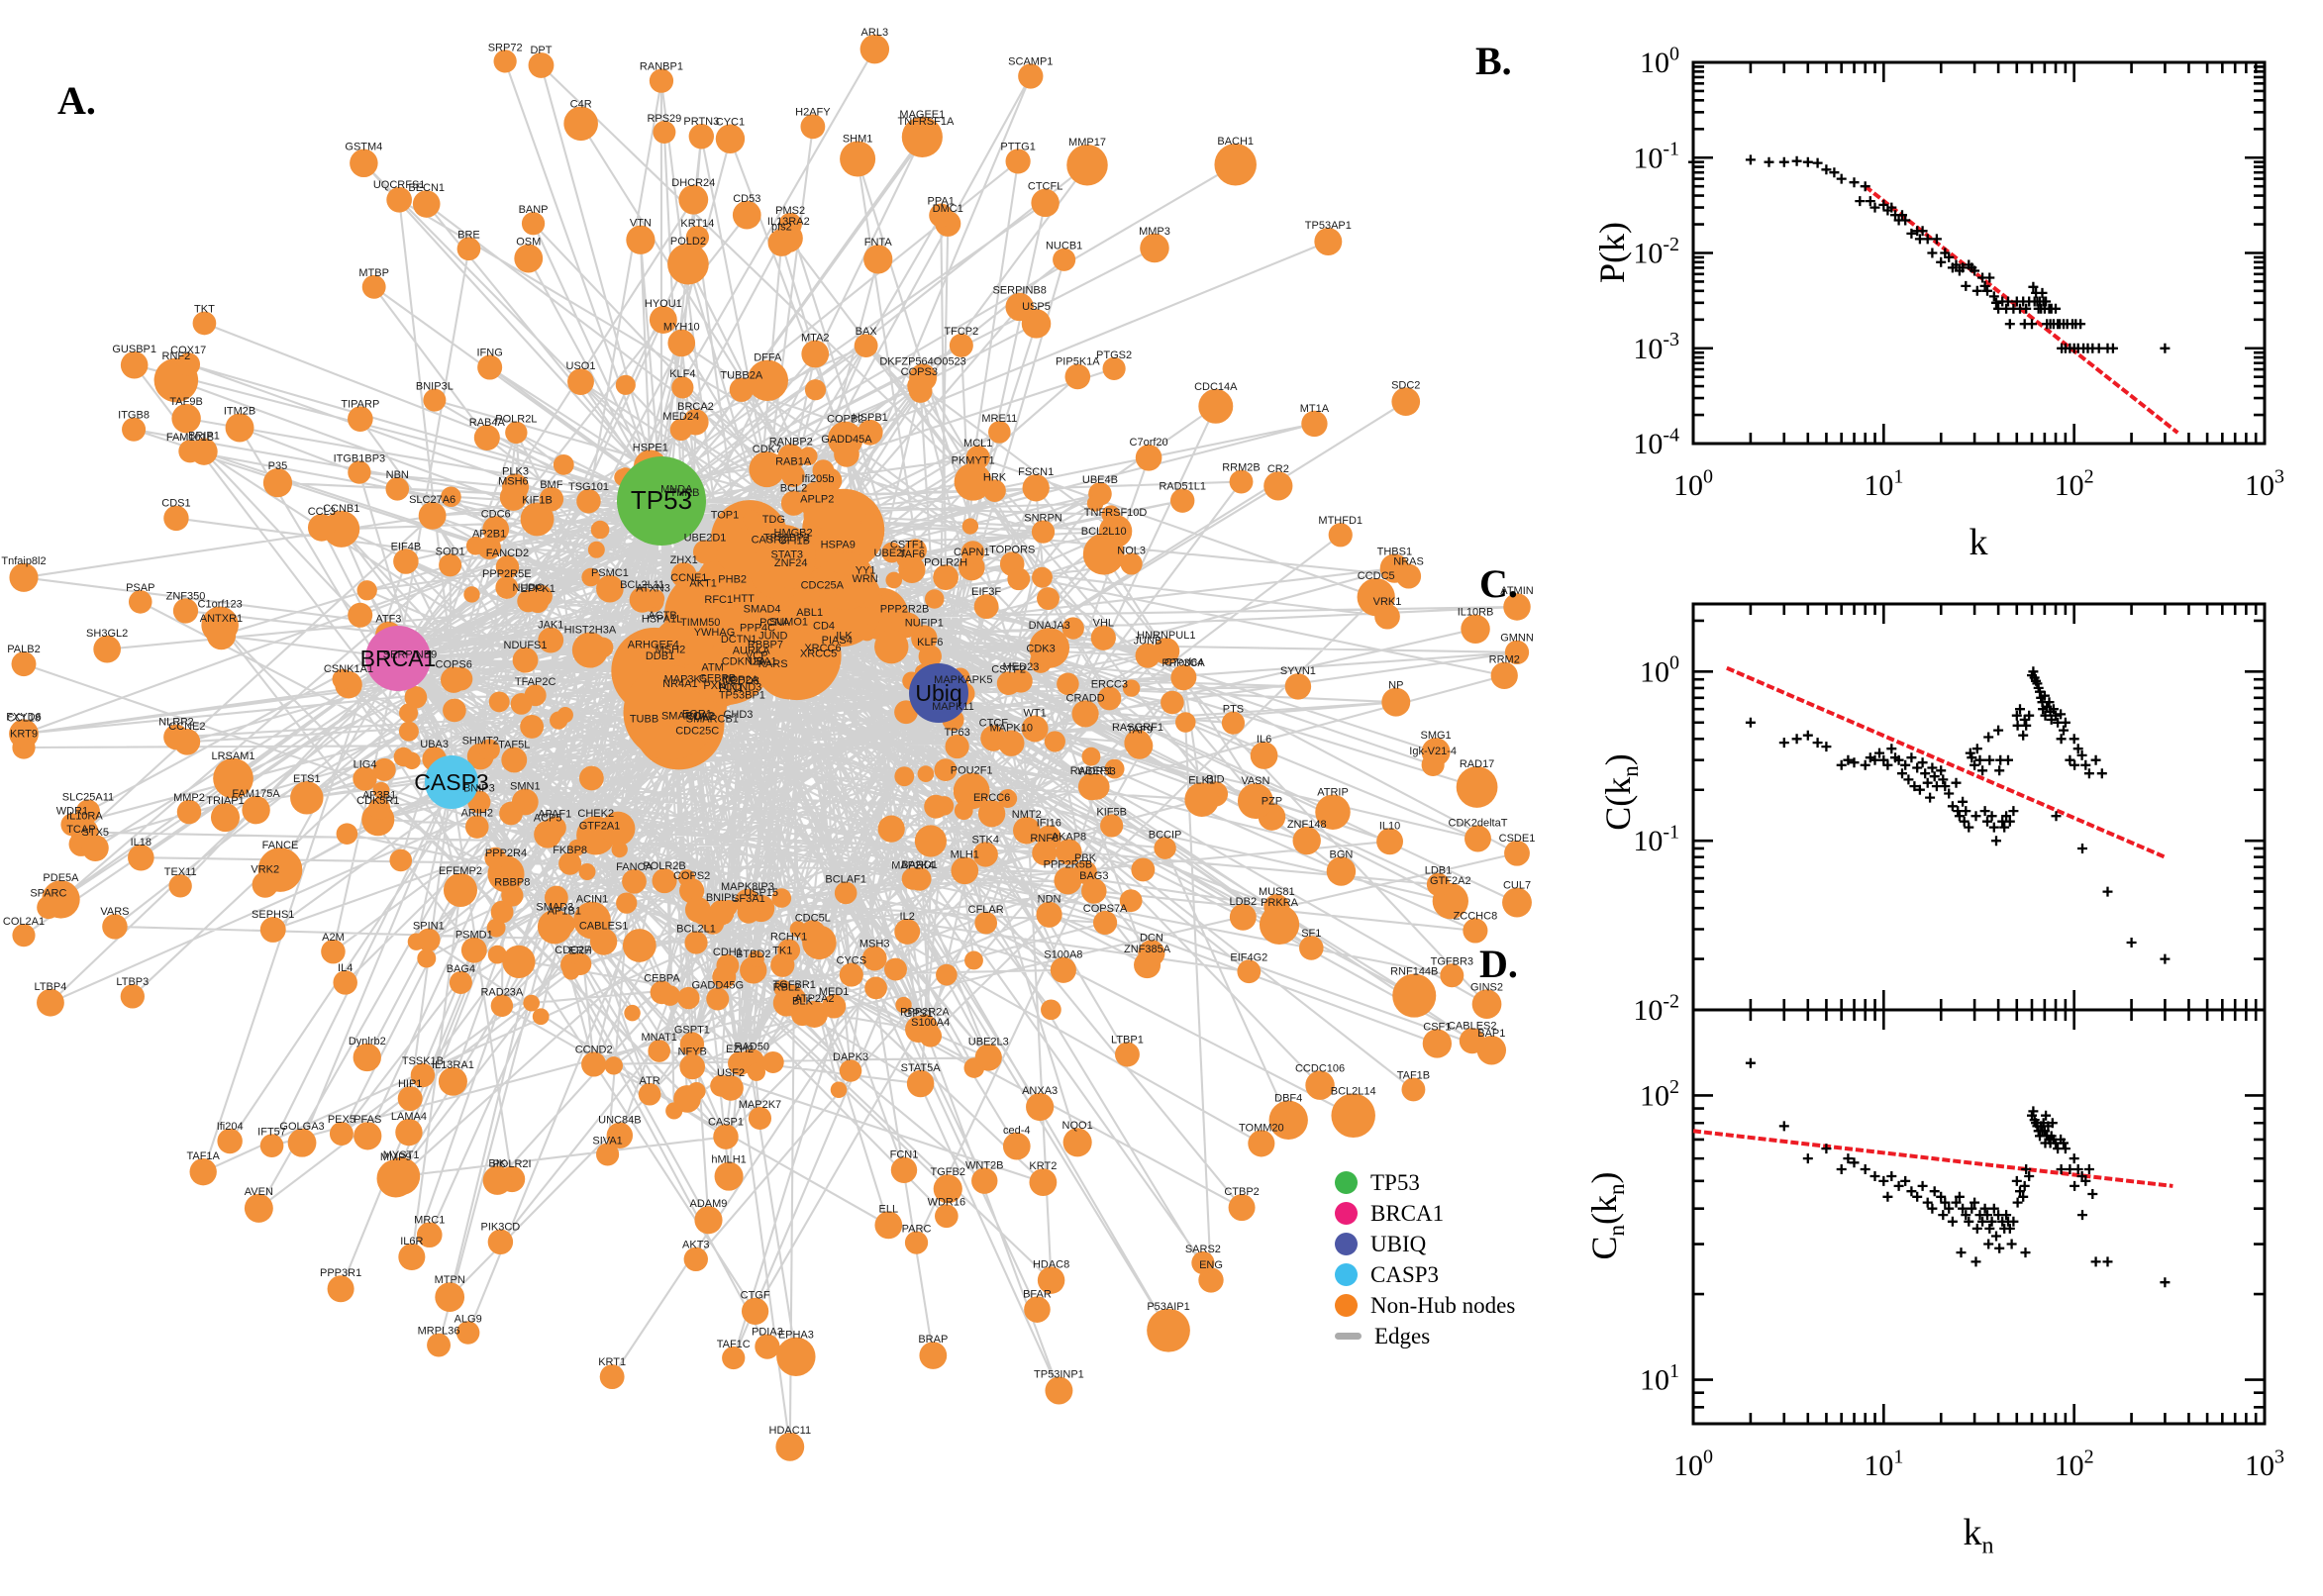 This screenshot has width=2323, height=1596. I want to click on network-node-label: CR2, so click(1278, 469).